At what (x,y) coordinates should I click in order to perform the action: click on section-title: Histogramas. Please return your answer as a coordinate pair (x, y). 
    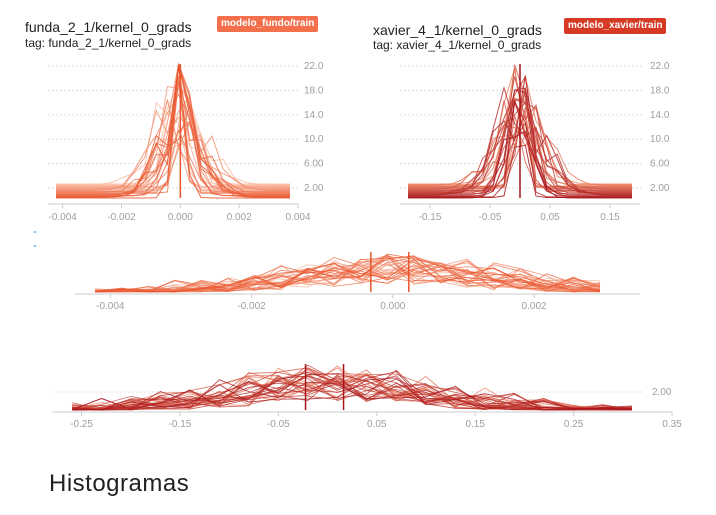
    Looking at the image, I should click on (119, 483).